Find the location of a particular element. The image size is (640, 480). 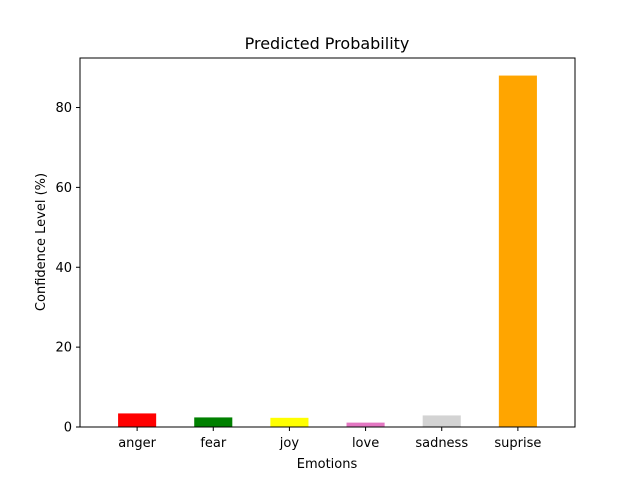

y-tick-label: 0 is located at coordinates (68, 428).